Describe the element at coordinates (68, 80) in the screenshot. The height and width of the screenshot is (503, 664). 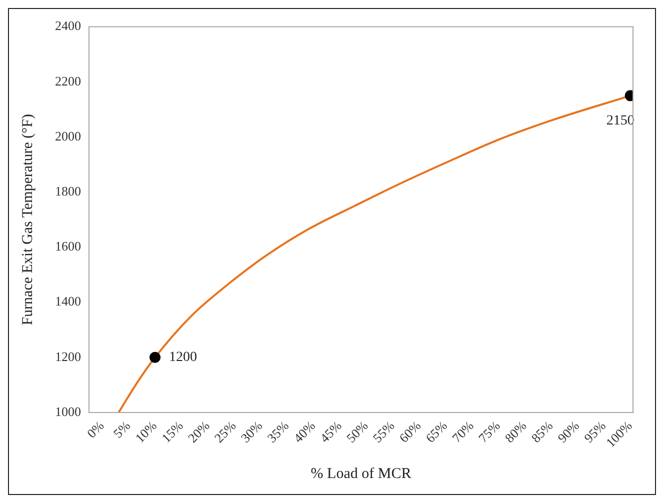
I see `y-tick-label: 2200` at that location.